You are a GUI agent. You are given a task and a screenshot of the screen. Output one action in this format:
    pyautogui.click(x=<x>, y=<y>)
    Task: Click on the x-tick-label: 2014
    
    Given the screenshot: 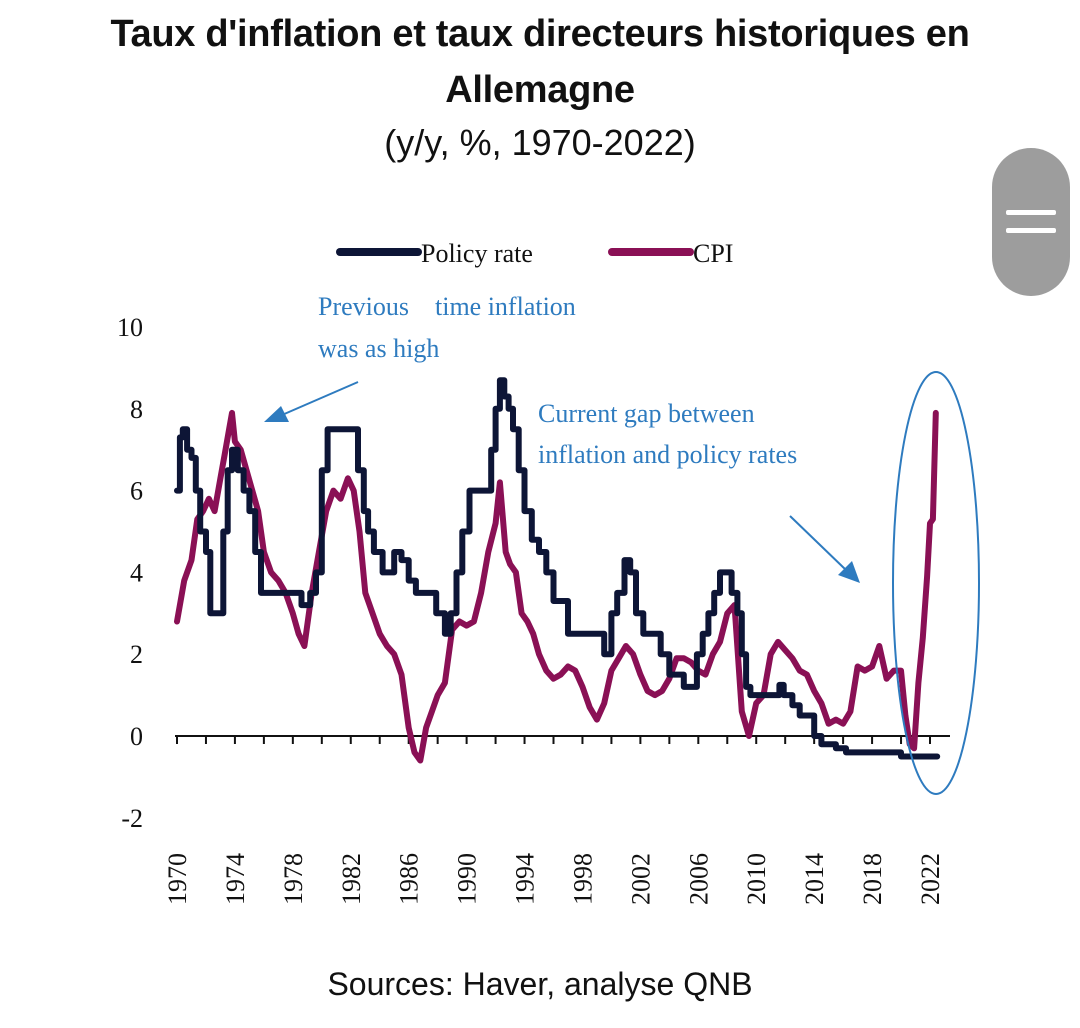 What is the action you would take?
    pyautogui.click(x=814, y=879)
    